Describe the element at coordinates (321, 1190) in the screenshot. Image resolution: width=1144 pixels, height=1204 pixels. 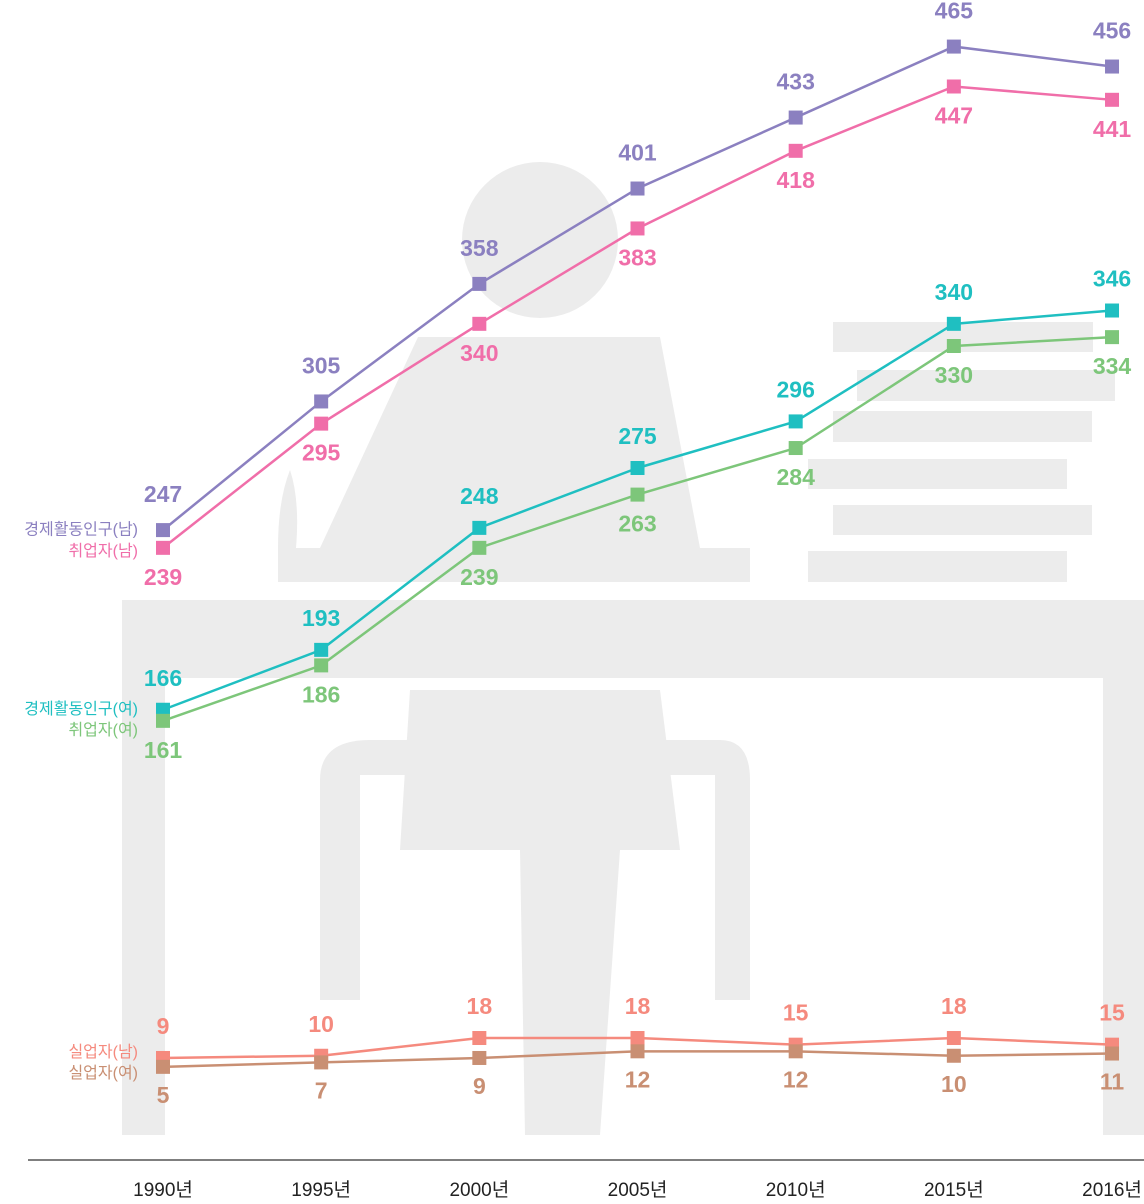
I see `x-tick-label: 1995년` at that location.